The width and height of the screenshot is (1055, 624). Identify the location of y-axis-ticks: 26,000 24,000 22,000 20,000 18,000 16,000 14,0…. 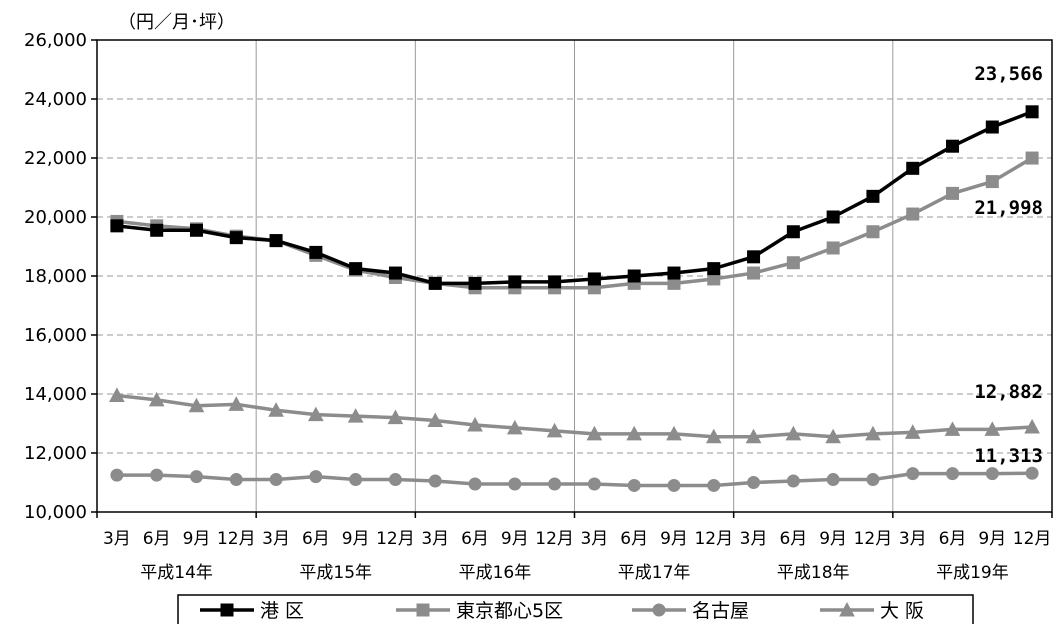
(55, 276).